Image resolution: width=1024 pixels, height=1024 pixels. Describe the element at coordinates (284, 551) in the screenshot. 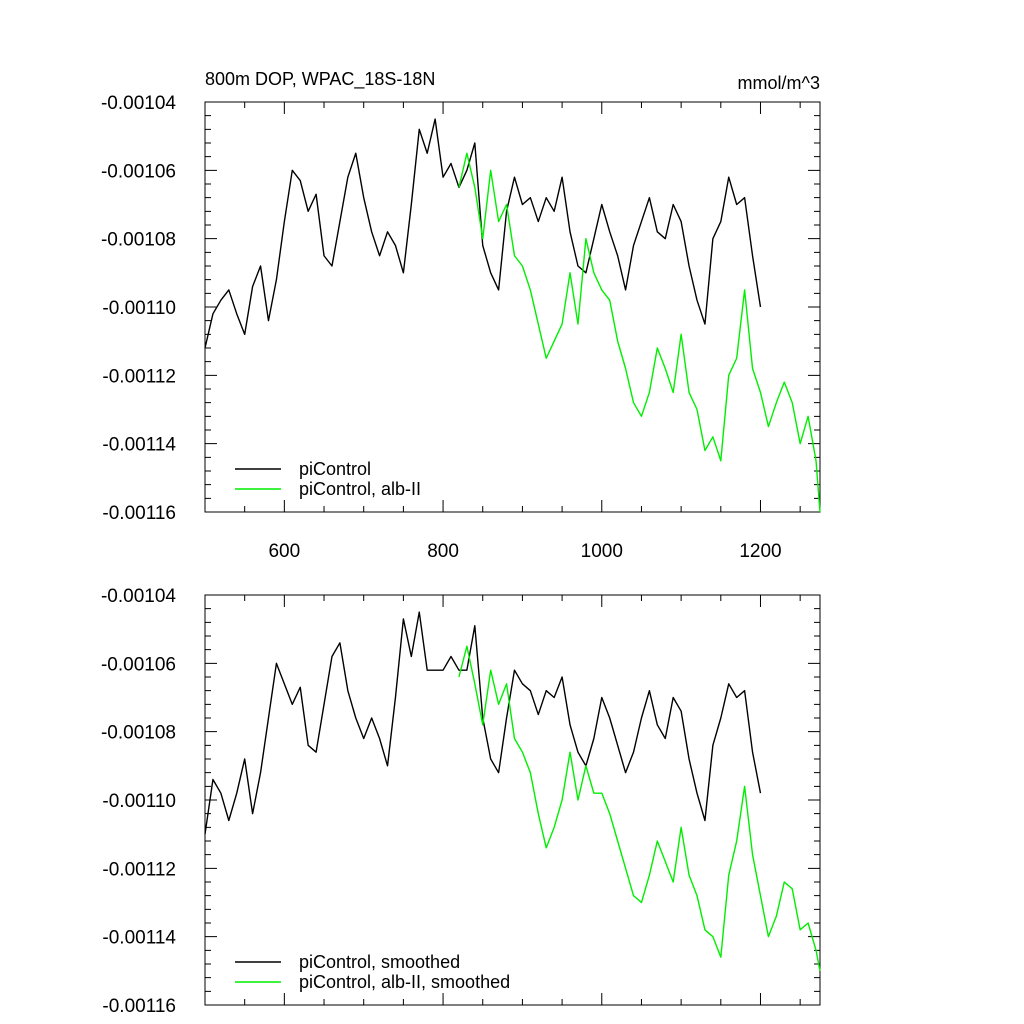

I see `x-tick-label: 600` at that location.